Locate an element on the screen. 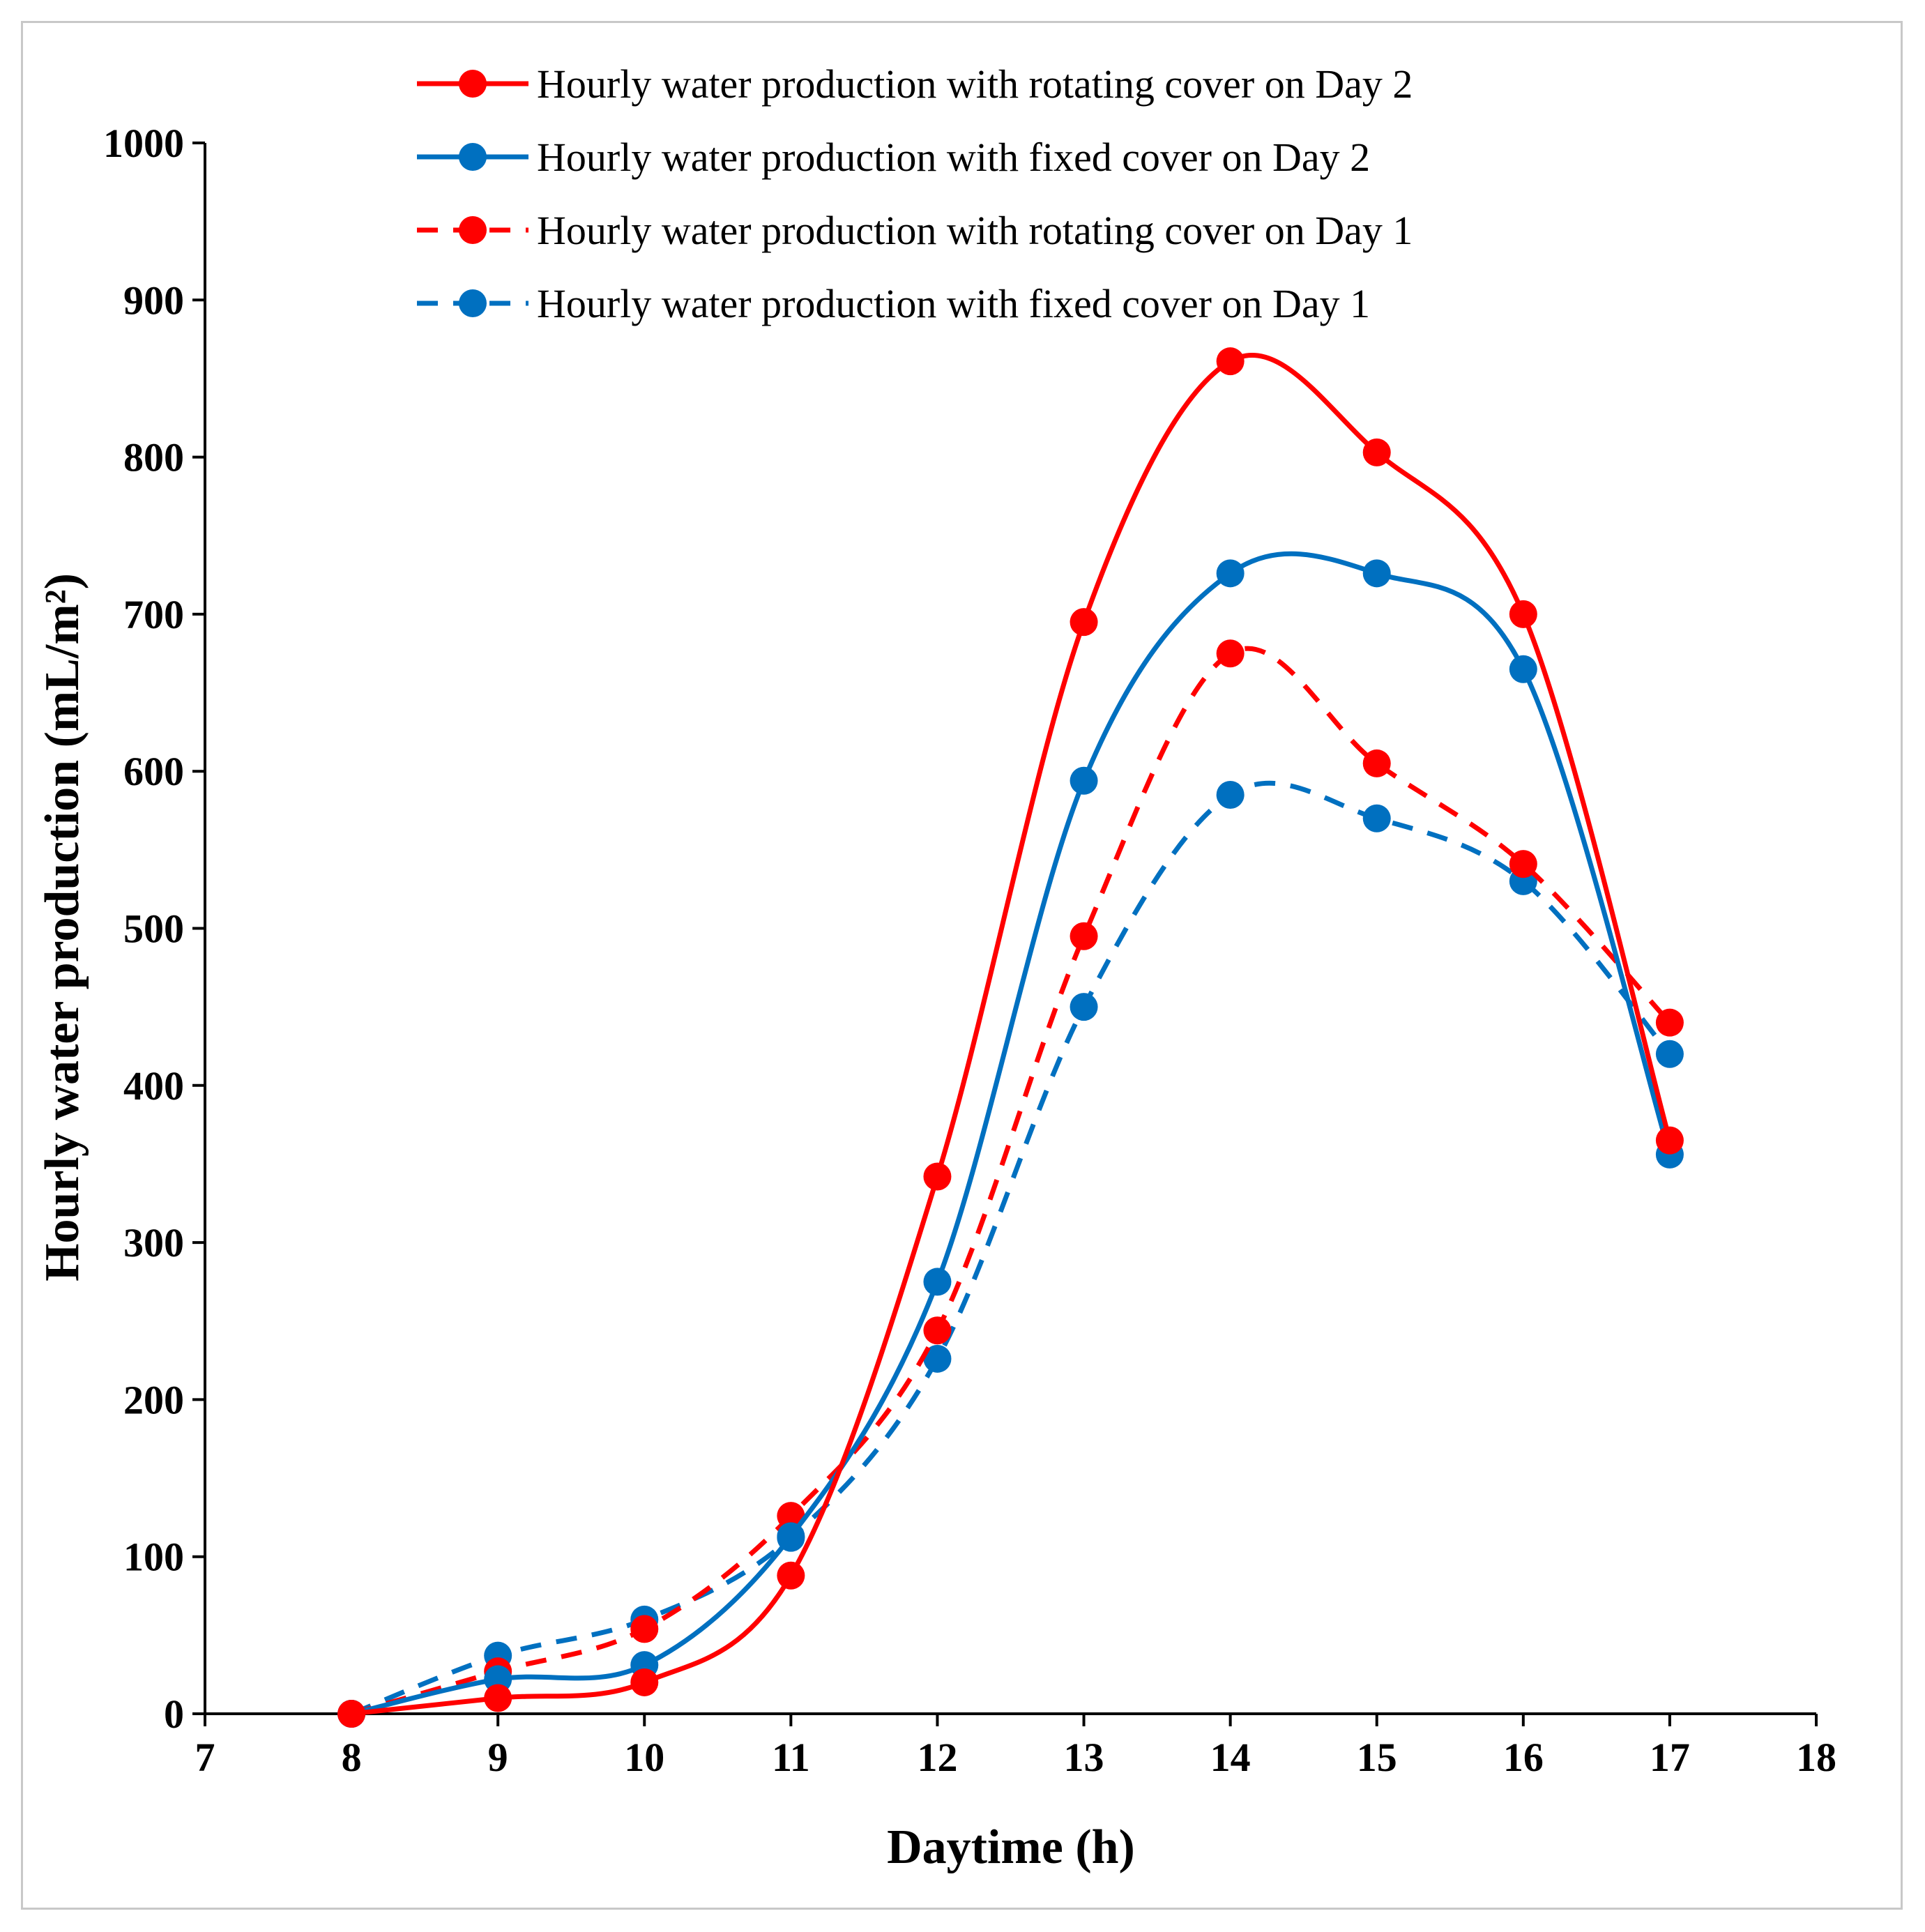  y-tick-label: 200 is located at coordinates (154, 1400).